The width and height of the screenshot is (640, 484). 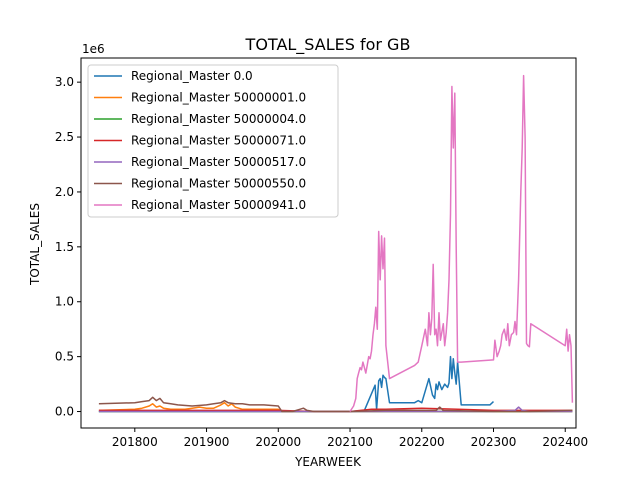 I want to click on legend-label-0: Regional_Master 0.0, so click(x=192, y=76).